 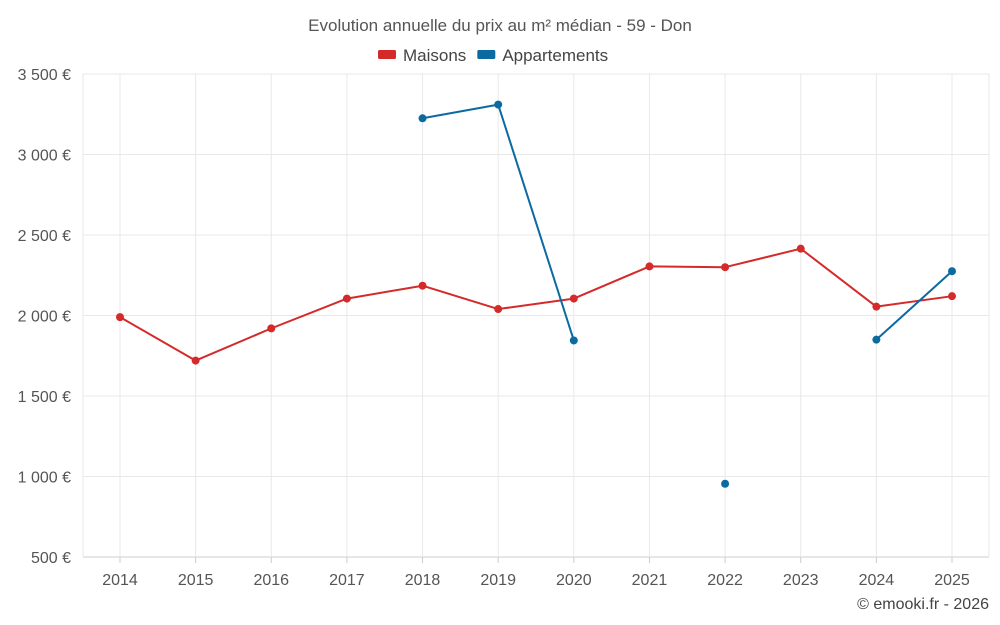 I want to click on x-tick-label: 2023, so click(x=801, y=580).